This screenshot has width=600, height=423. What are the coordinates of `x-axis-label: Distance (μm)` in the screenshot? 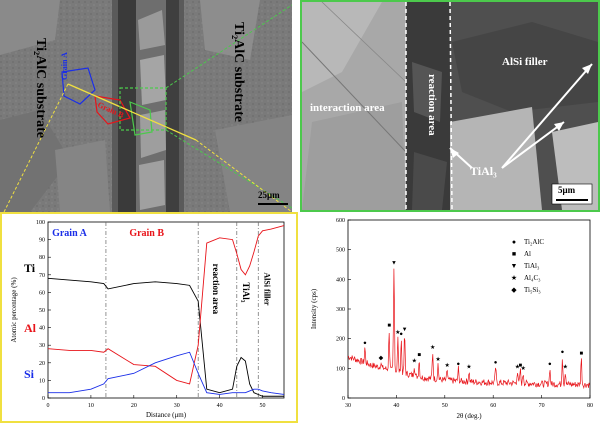 It's located at (166, 415).